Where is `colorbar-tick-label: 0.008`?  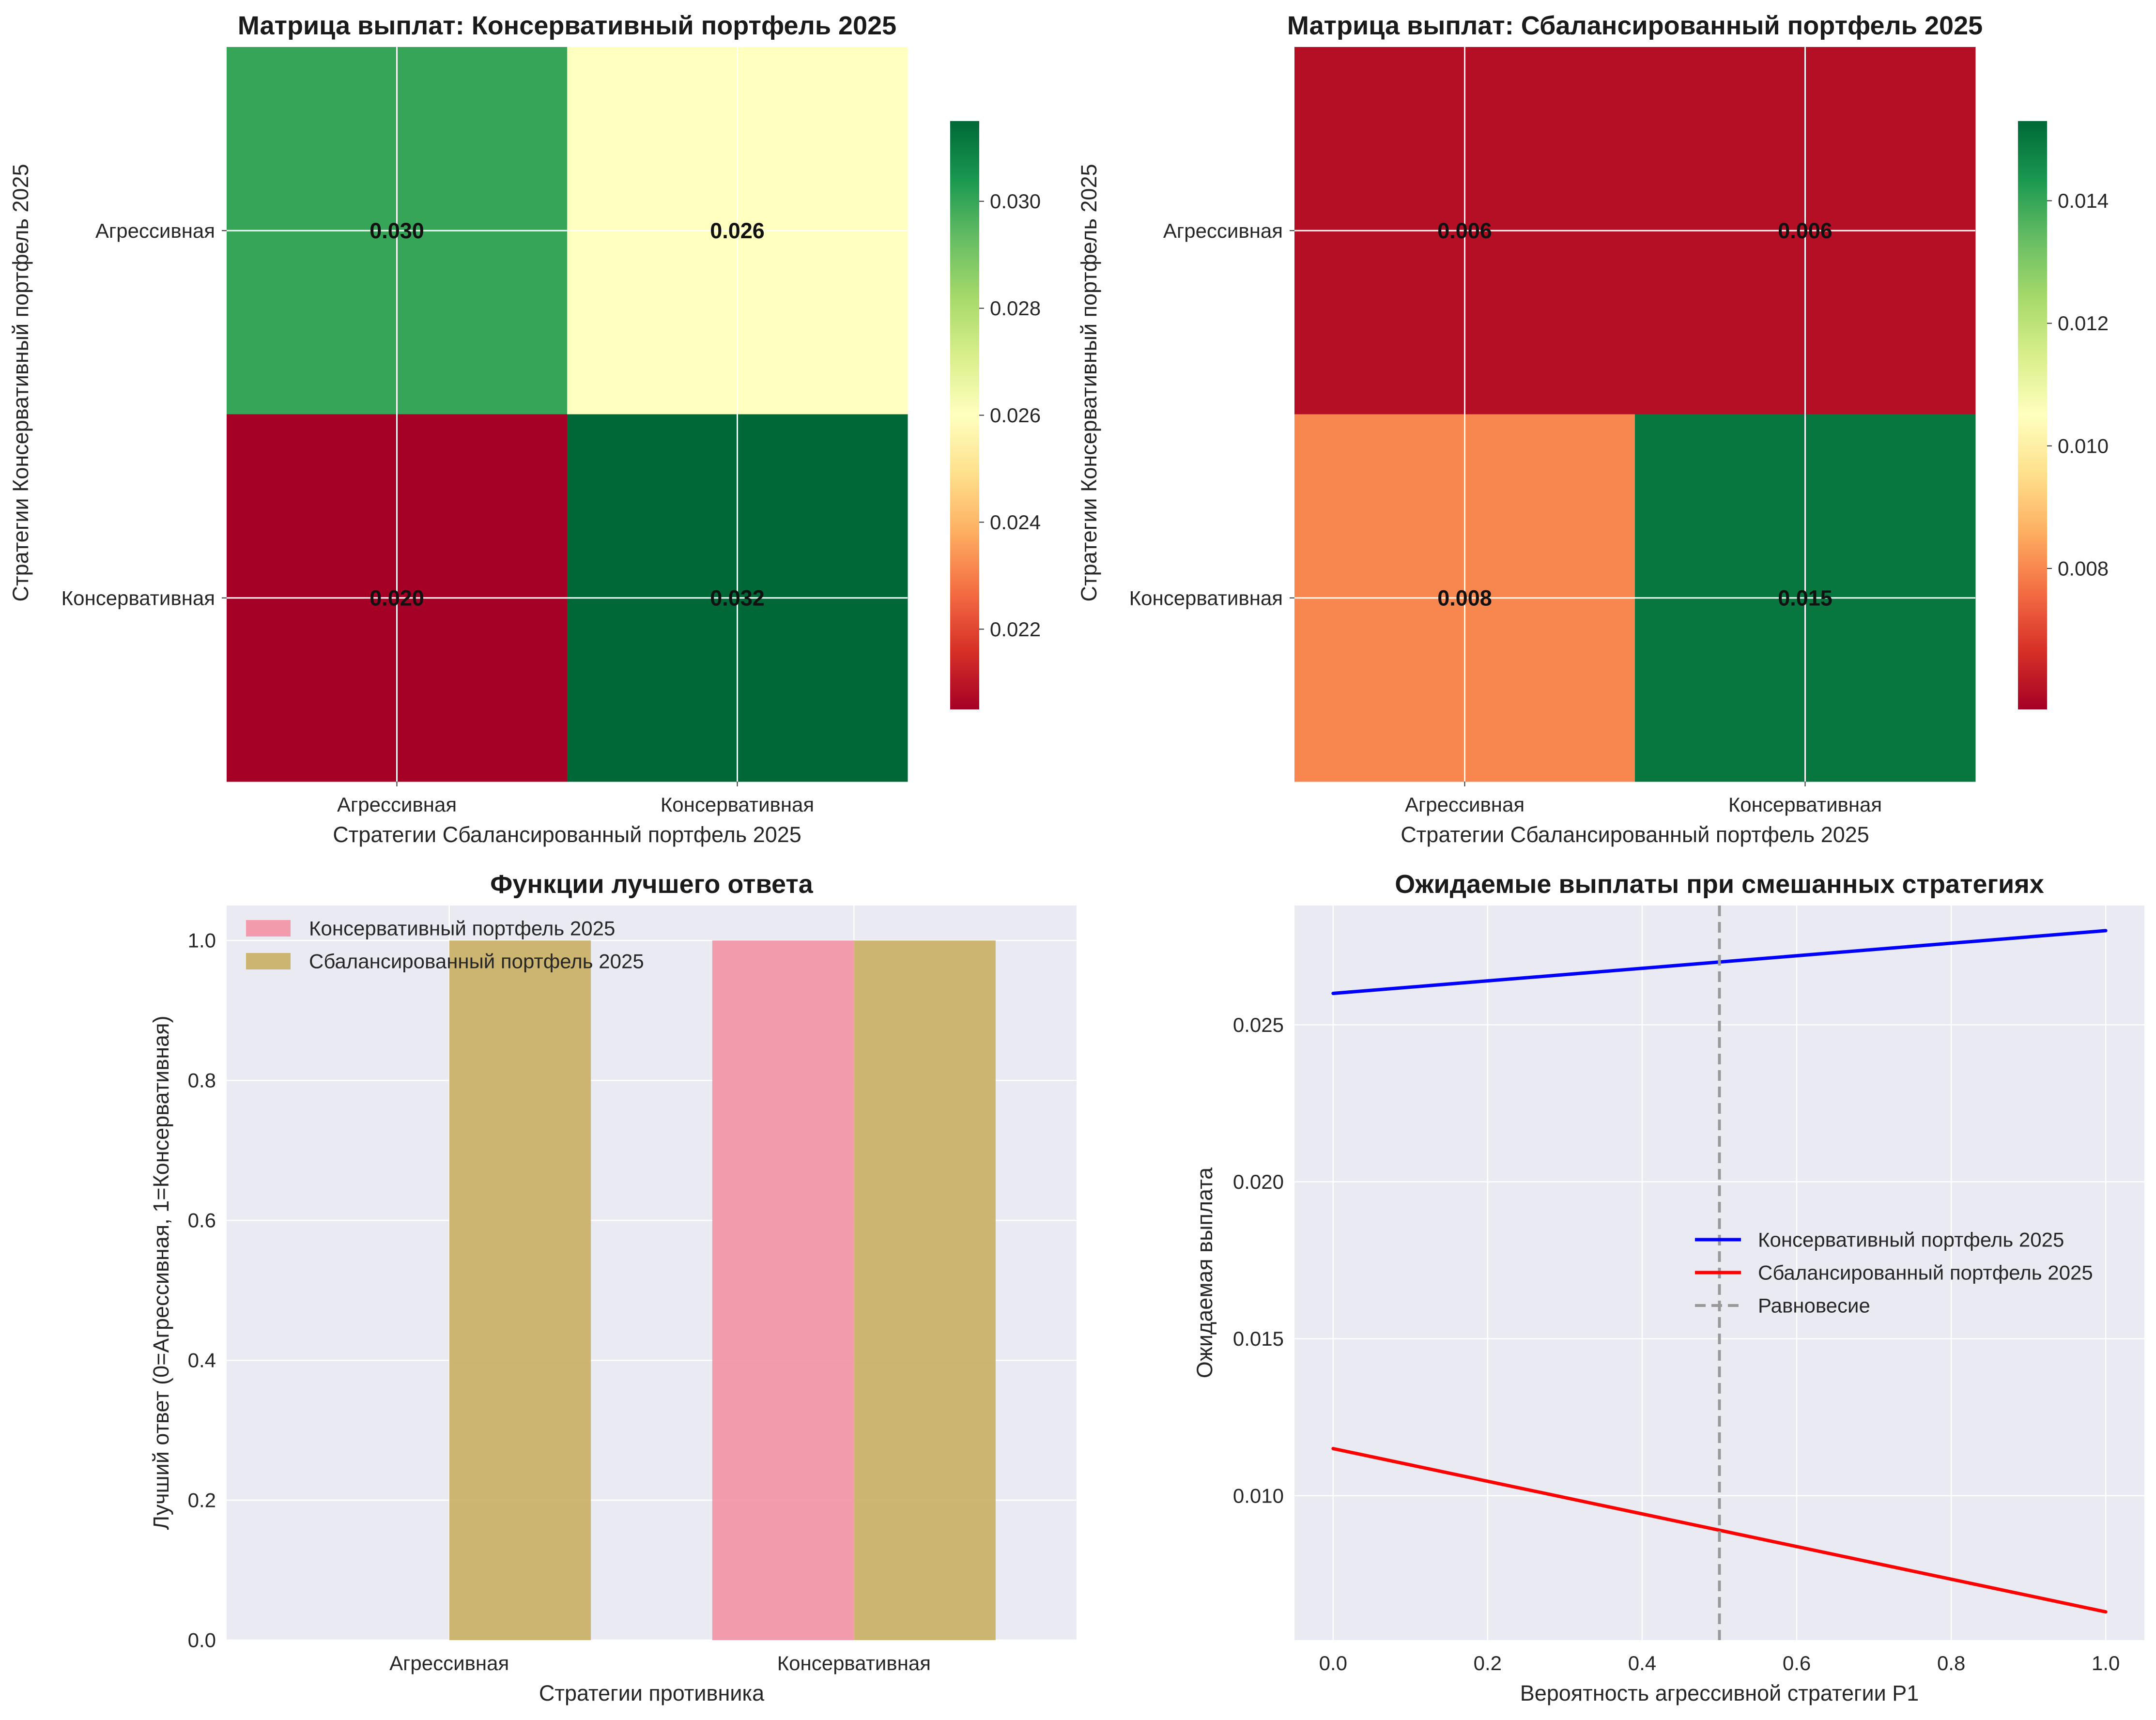
colorbar-tick-label: 0.008 is located at coordinates (2084, 568).